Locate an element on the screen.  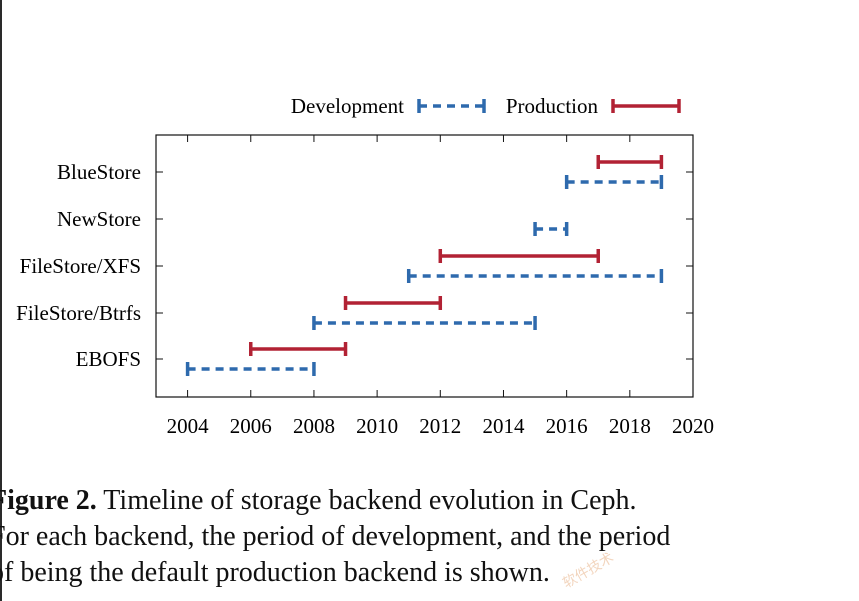
development-bar-newstore is located at coordinates (551, 229).